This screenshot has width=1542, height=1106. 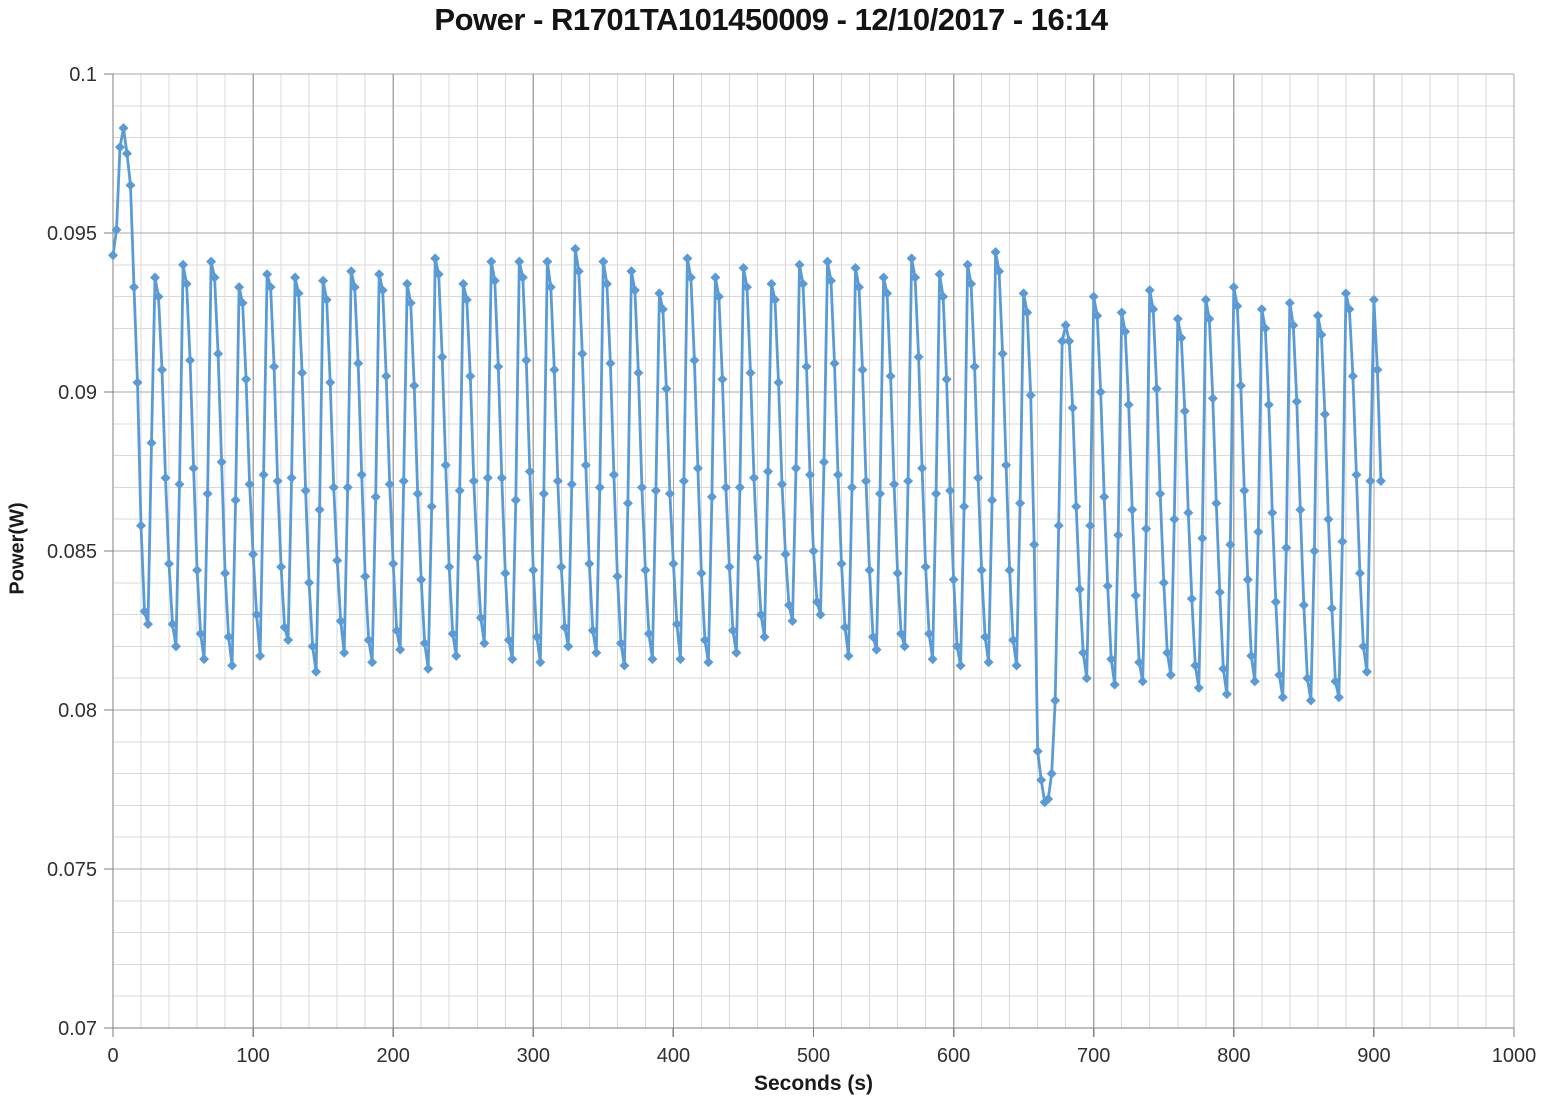 I want to click on x-tick-label: 900, so click(x=1373, y=1056).